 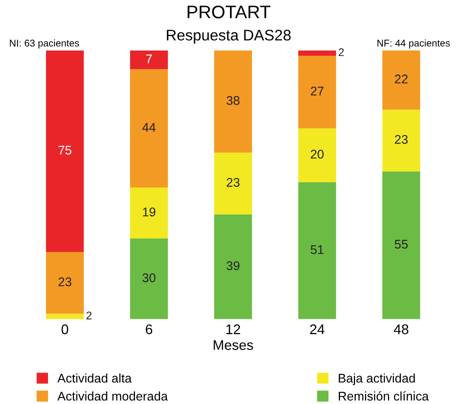 I want to click on x-tick-label: 0, so click(x=65, y=329).